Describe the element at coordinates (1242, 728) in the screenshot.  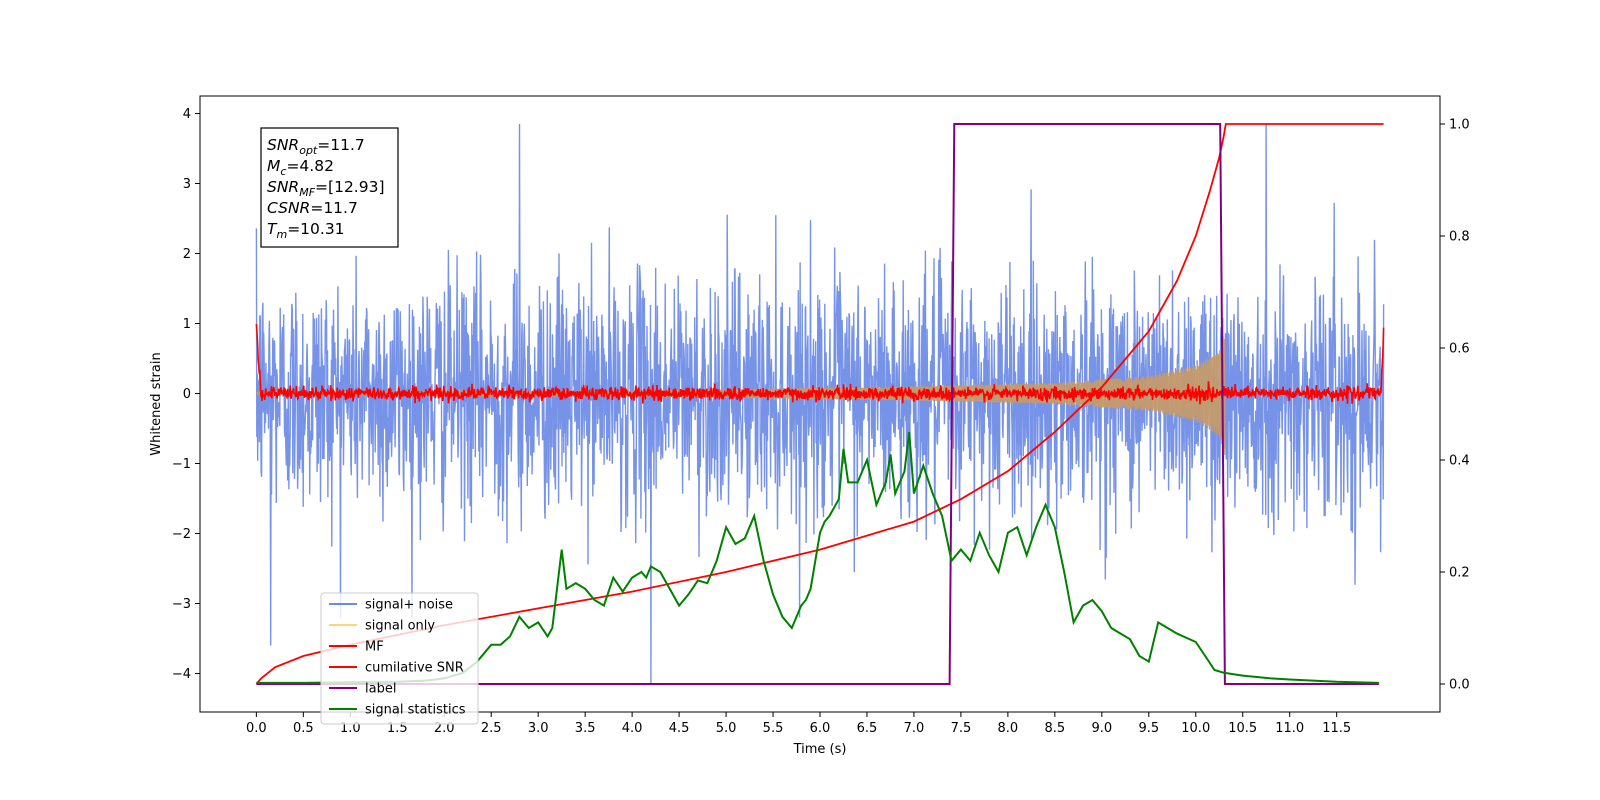
I see `x-tick-label: 10.5` at that location.